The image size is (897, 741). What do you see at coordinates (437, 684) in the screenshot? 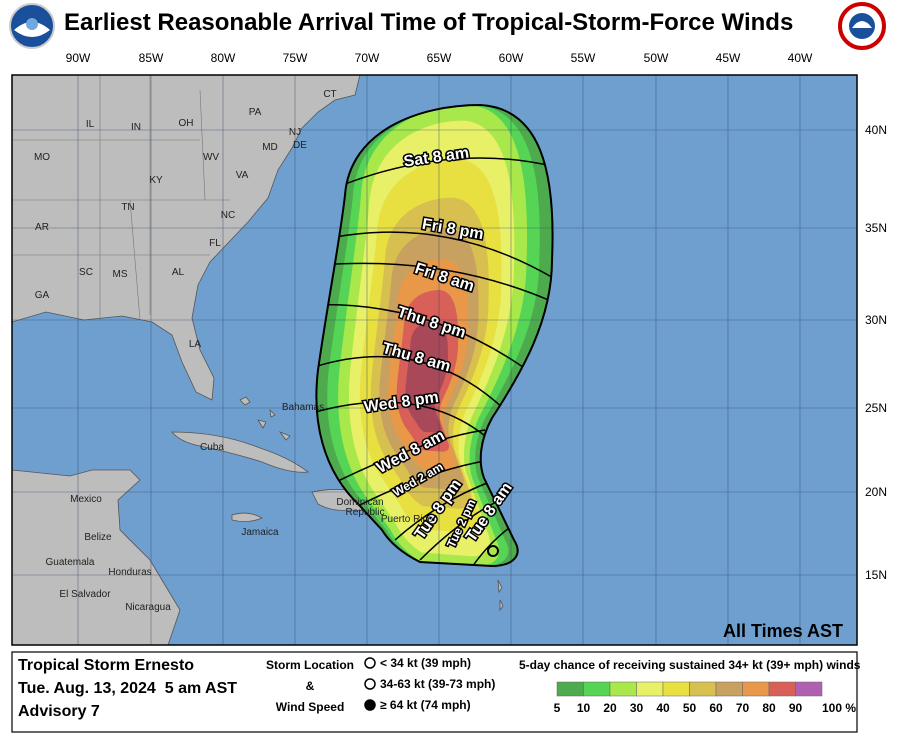
I see `symbol-label: 34-63 kt (39-73 mph)` at bounding box center [437, 684].